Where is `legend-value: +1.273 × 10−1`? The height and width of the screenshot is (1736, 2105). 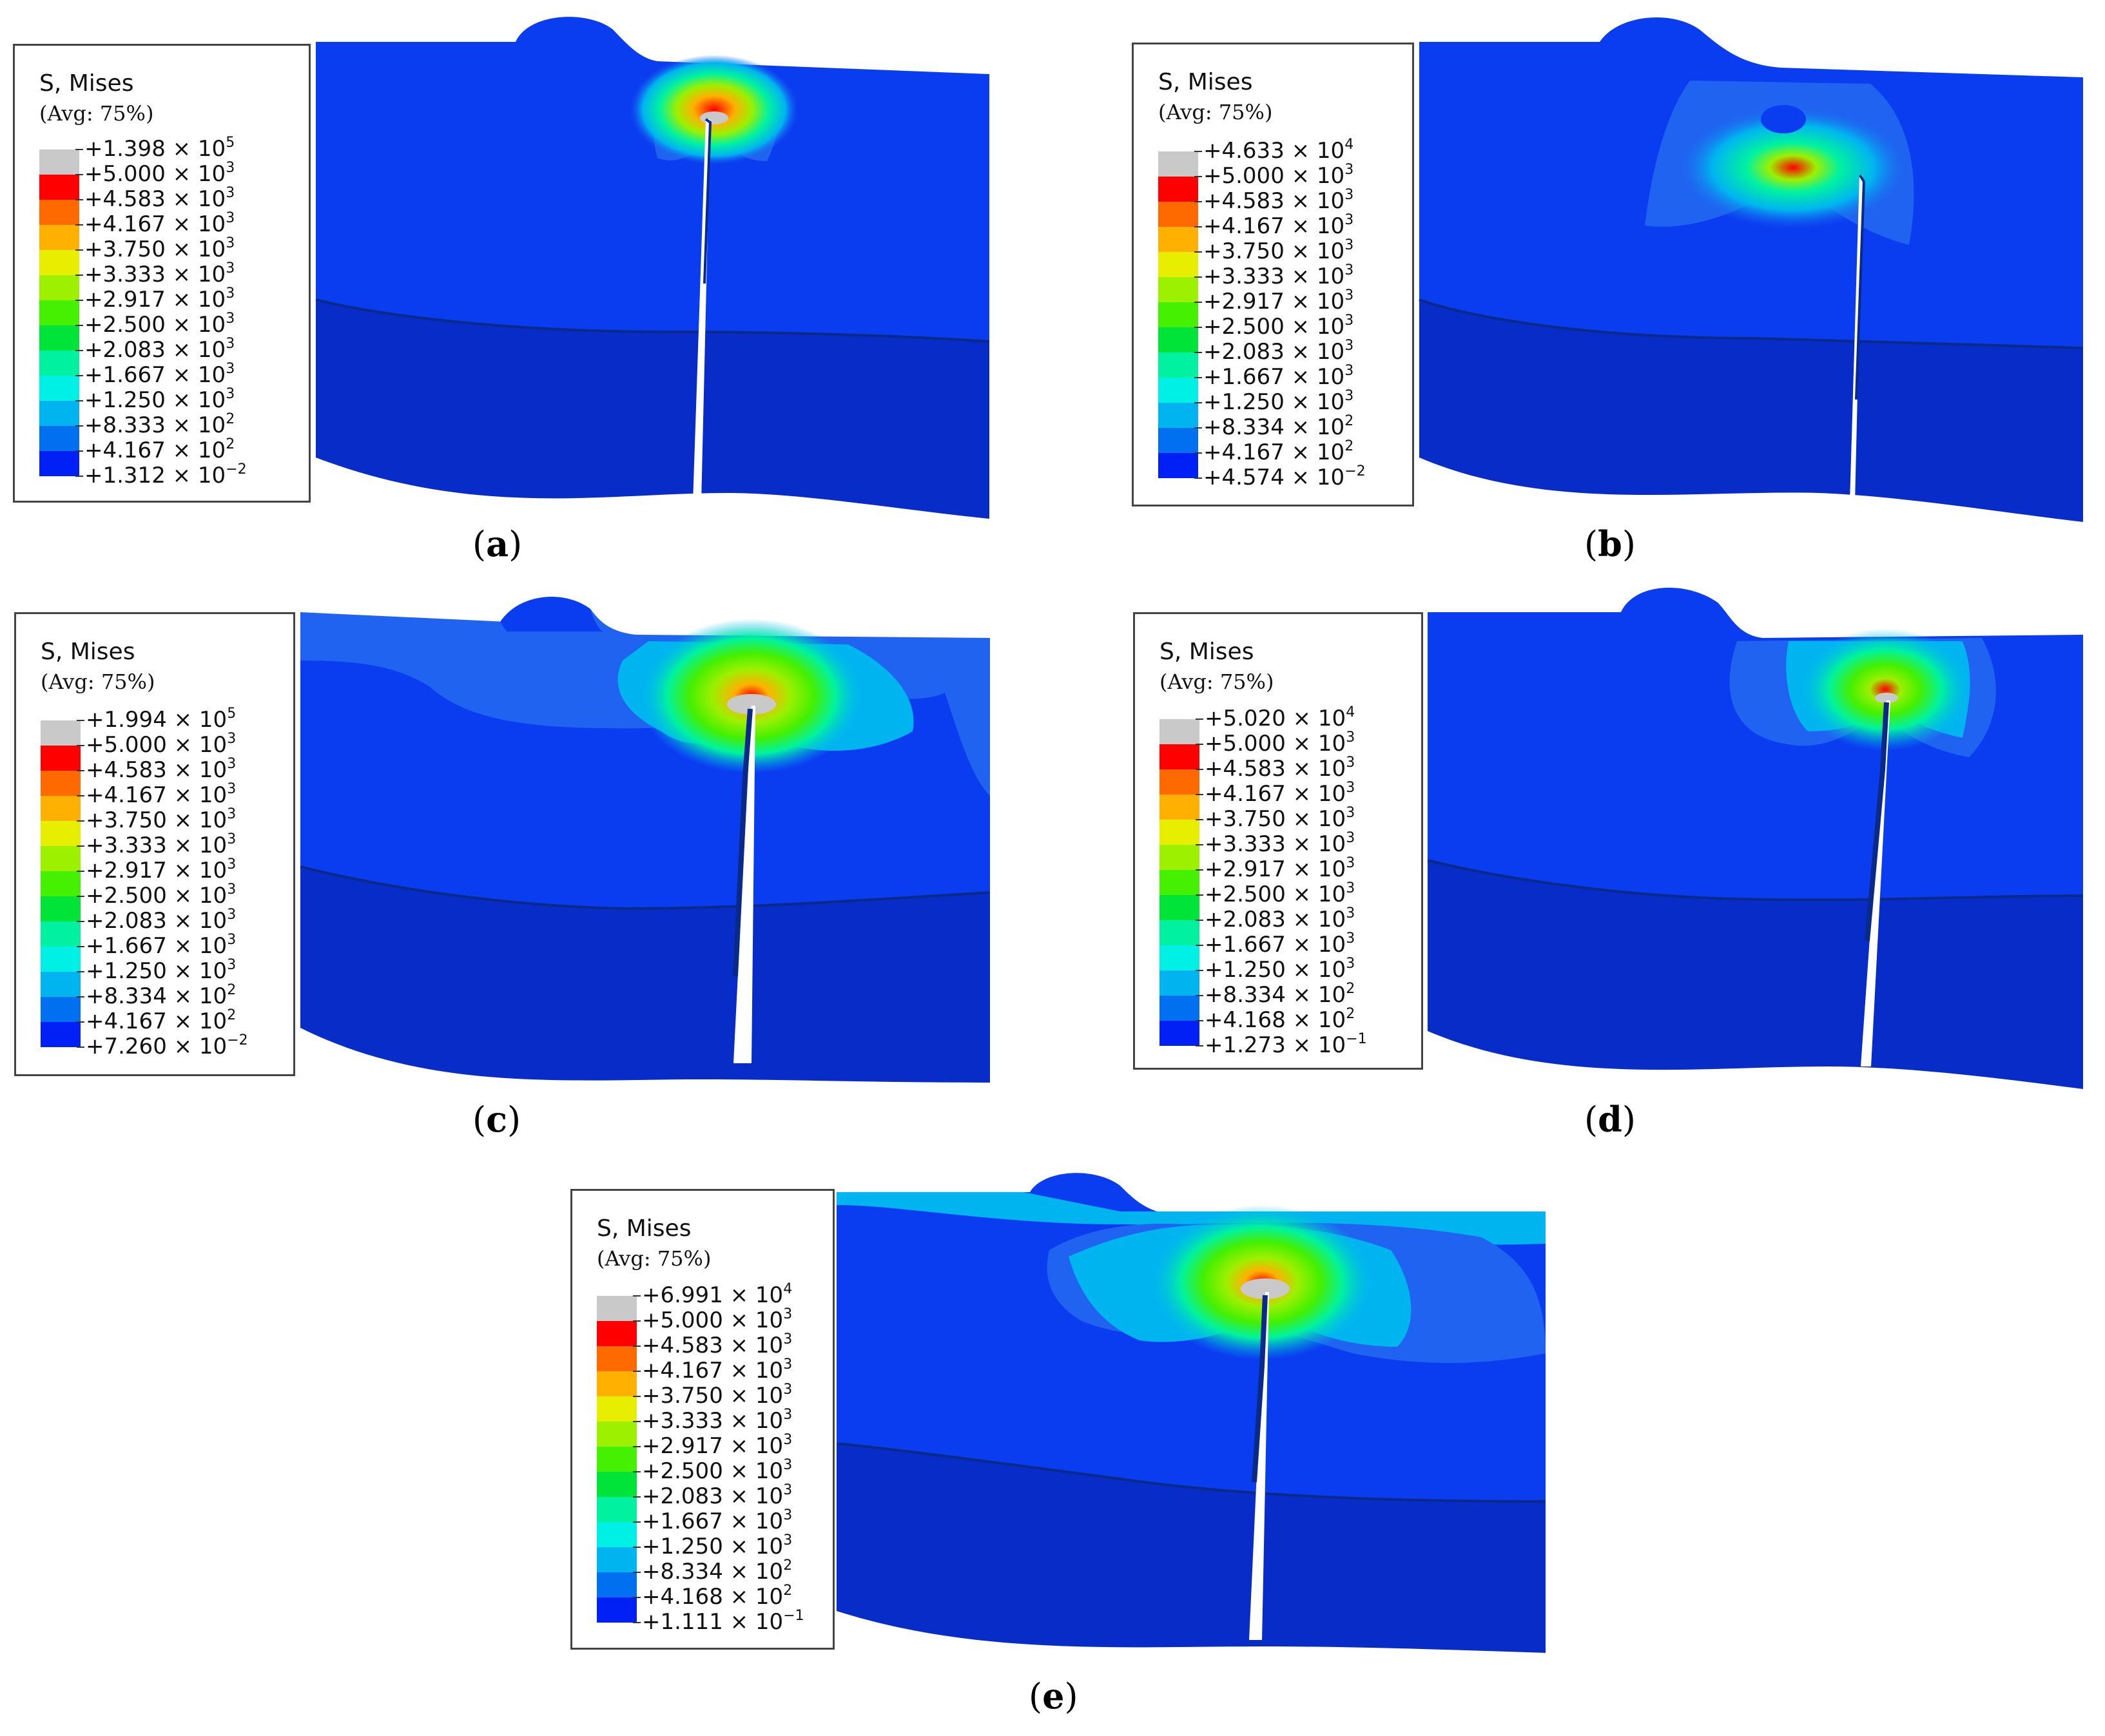 legend-value: +1.273 × 10−1 is located at coordinates (1281, 1045).